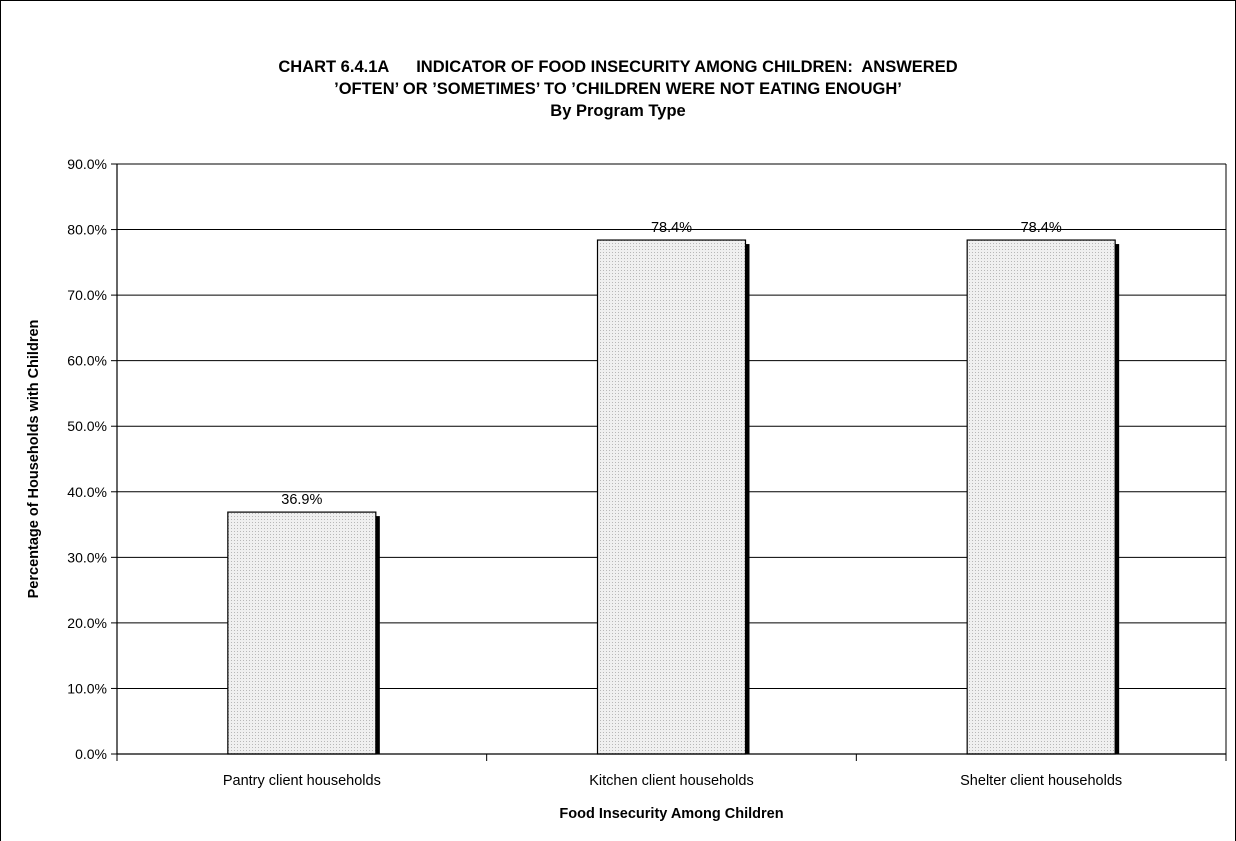 The height and width of the screenshot is (841, 1236). I want to click on y-tick-label: 70.0%, so click(87, 295).